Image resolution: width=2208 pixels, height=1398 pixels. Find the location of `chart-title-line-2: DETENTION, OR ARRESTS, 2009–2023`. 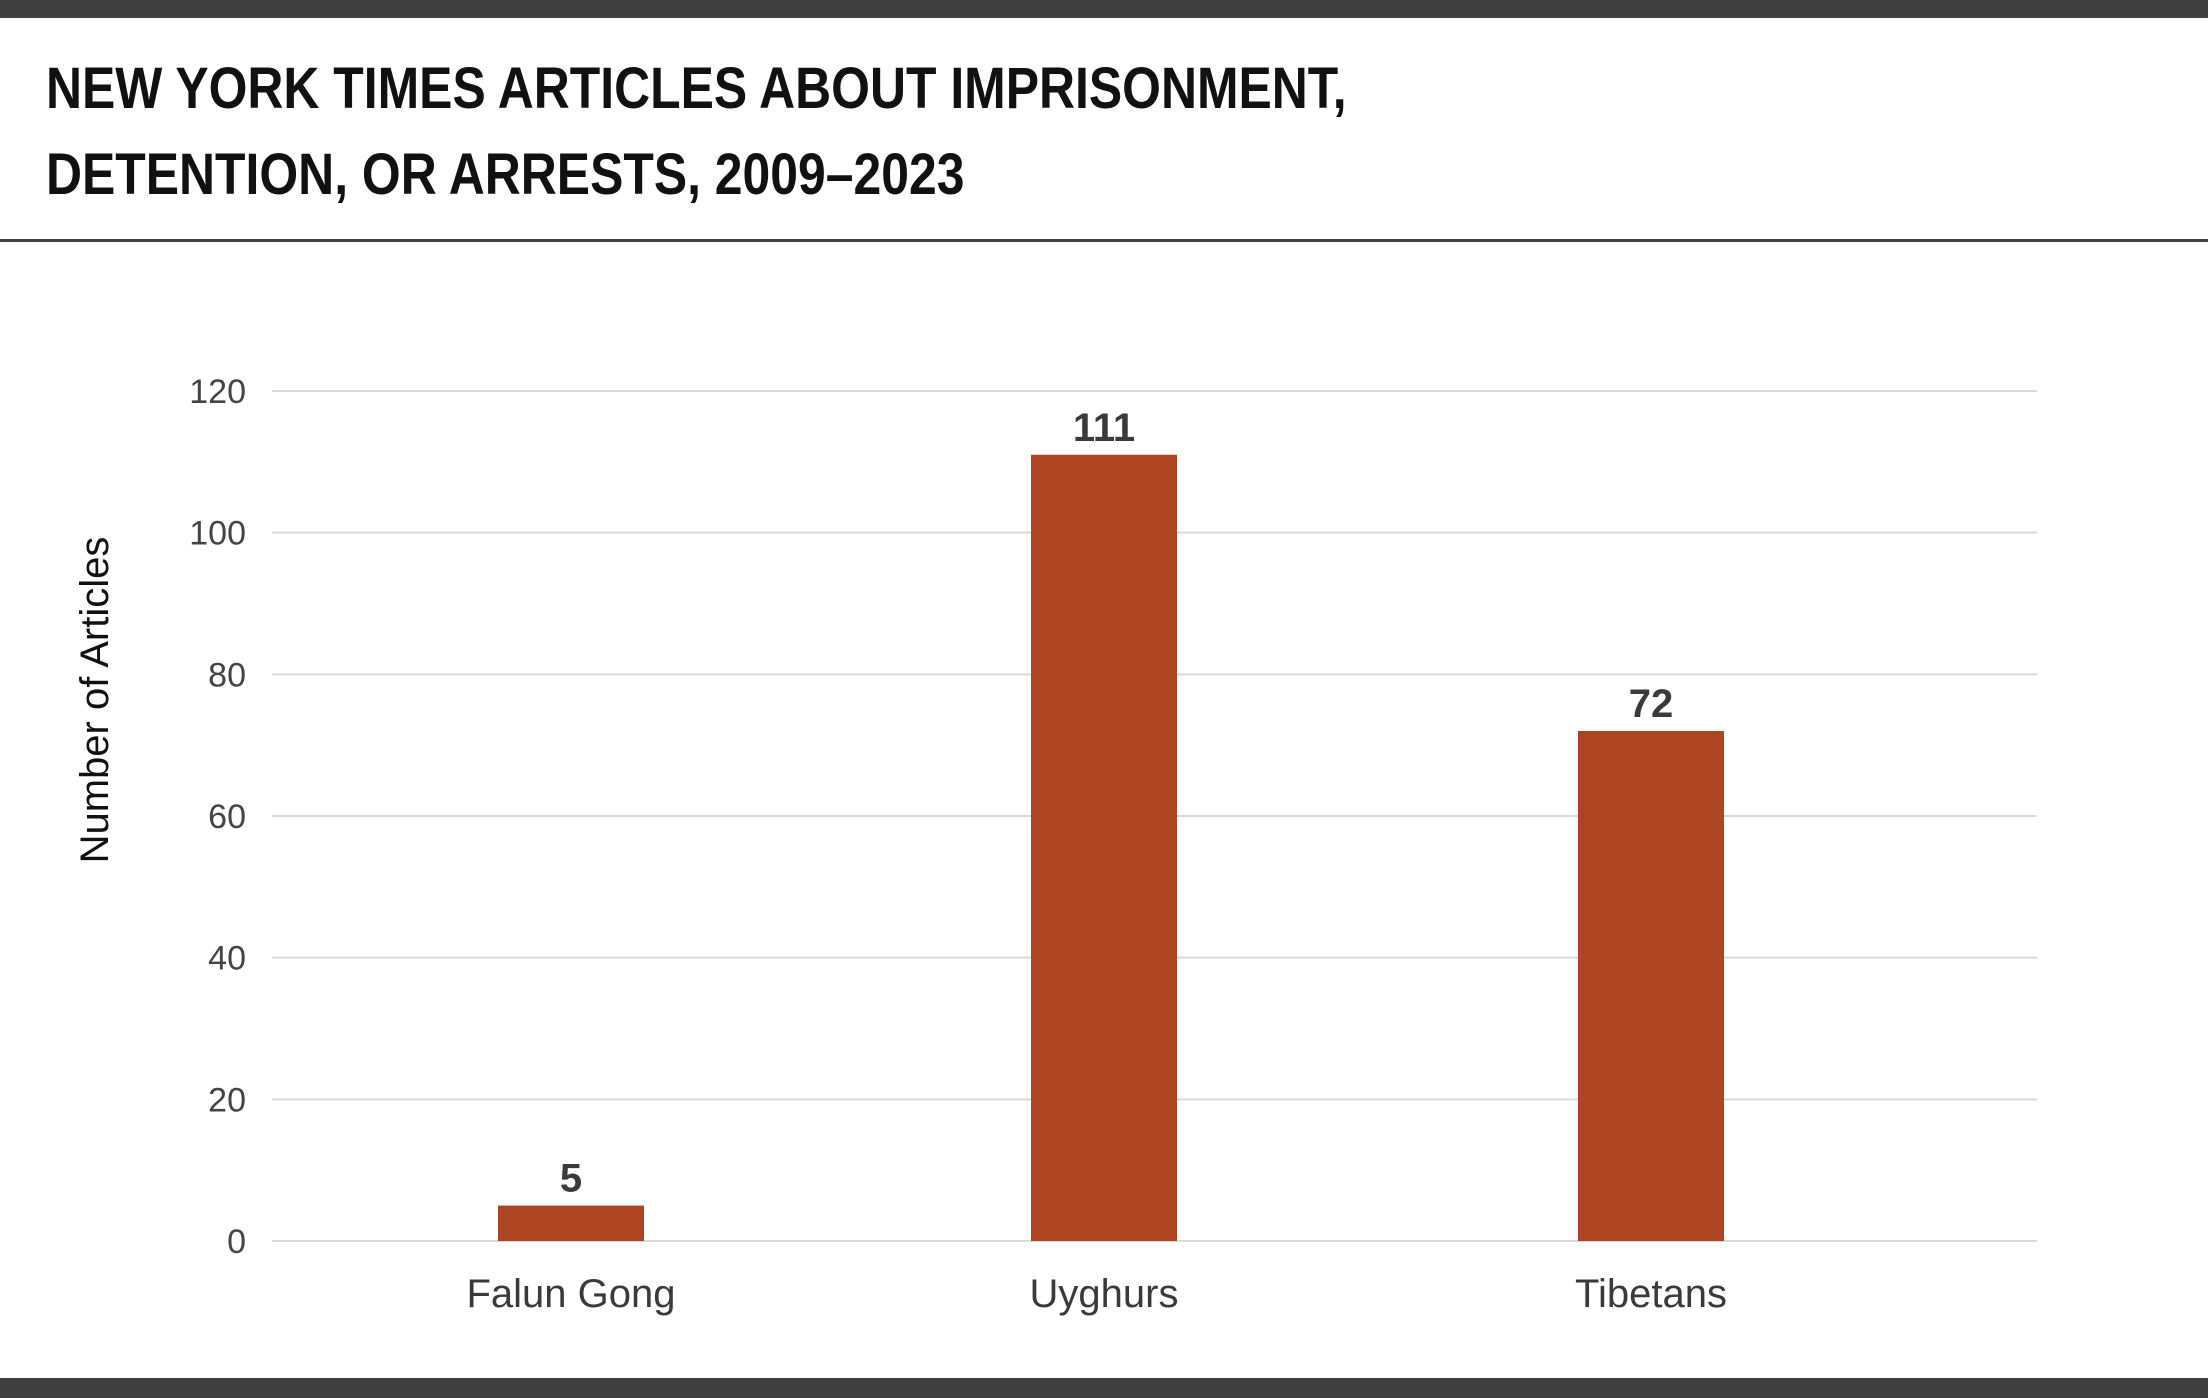

chart-title-line-2: DETENTION, OR ARRESTS, 2009–2023 is located at coordinates (505, 174).